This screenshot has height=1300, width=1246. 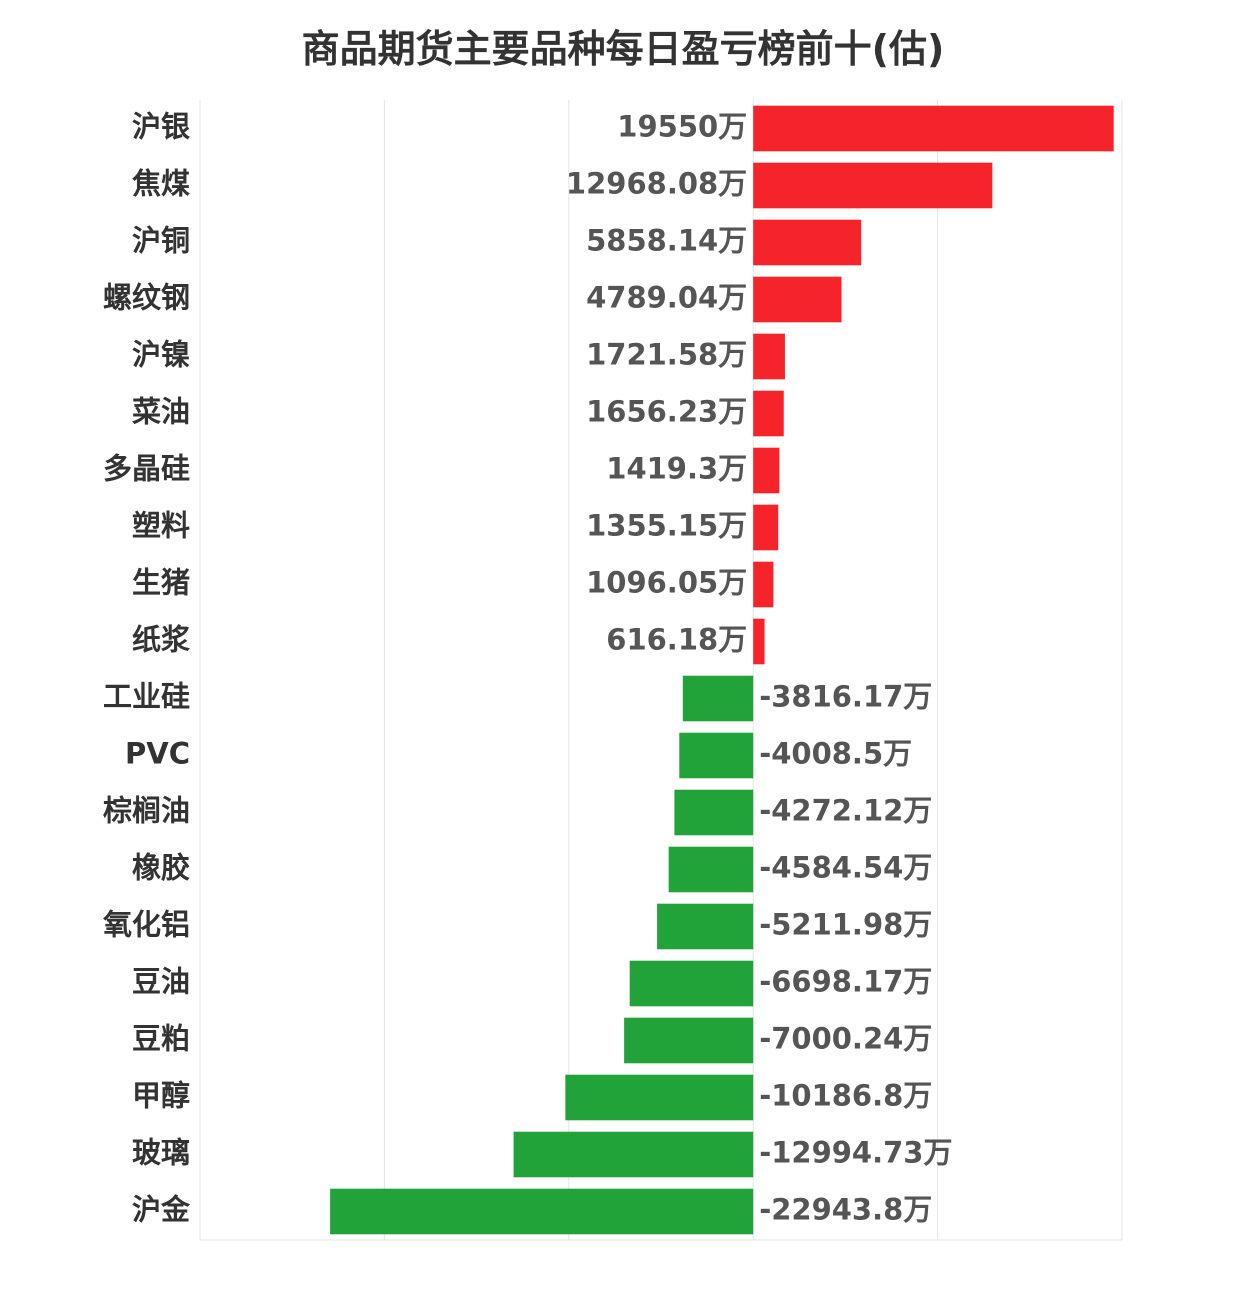 I want to click on value-label: -22943.8万, so click(x=845, y=1210).